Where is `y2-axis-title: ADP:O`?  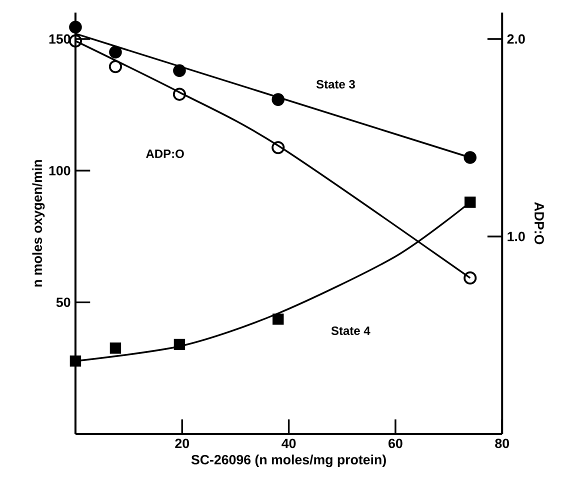
y2-axis-title: ADP:O is located at coordinates (539, 223).